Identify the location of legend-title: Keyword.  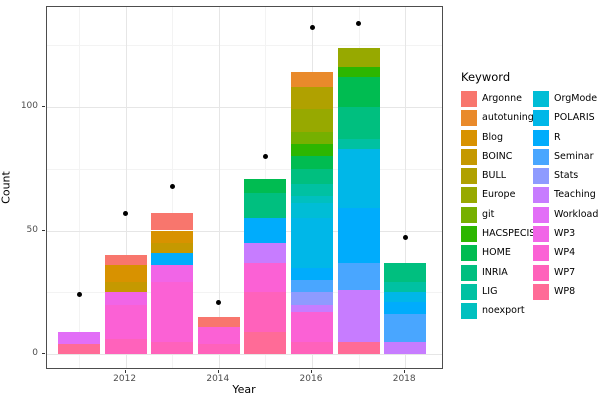
(486, 77).